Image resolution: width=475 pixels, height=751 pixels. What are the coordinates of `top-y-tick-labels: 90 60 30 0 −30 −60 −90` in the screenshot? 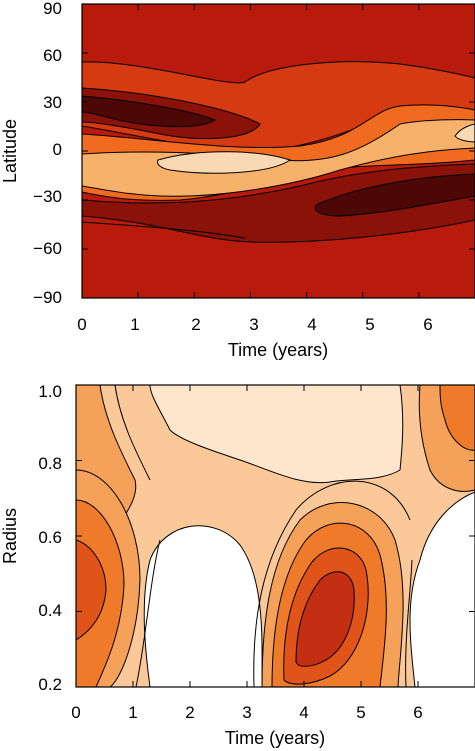 It's located at (47, 153).